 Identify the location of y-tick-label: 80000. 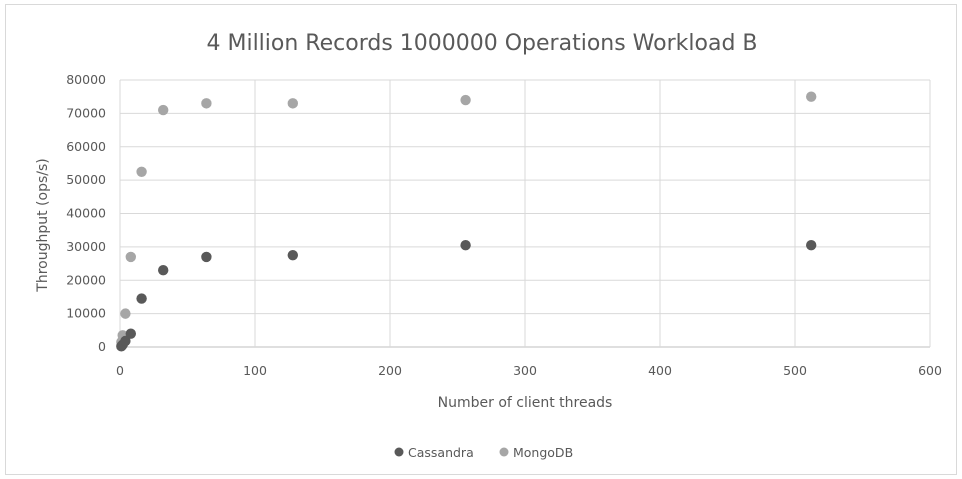
(86, 79).